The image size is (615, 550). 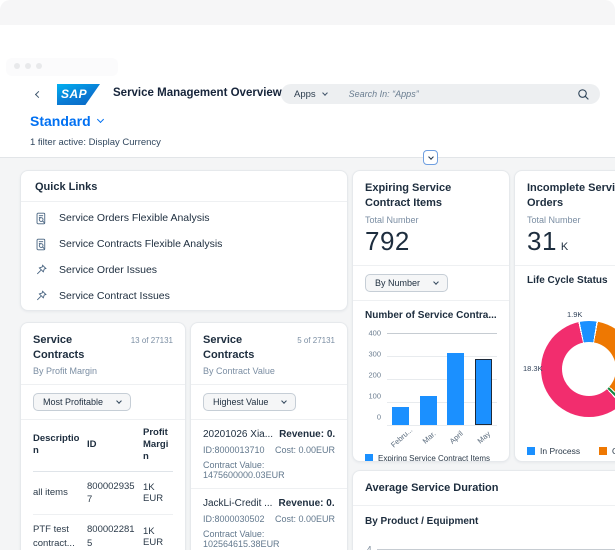 What do you see at coordinates (369, 457) in the screenshot?
I see `legend-swatch` at bounding box center [369, 457].